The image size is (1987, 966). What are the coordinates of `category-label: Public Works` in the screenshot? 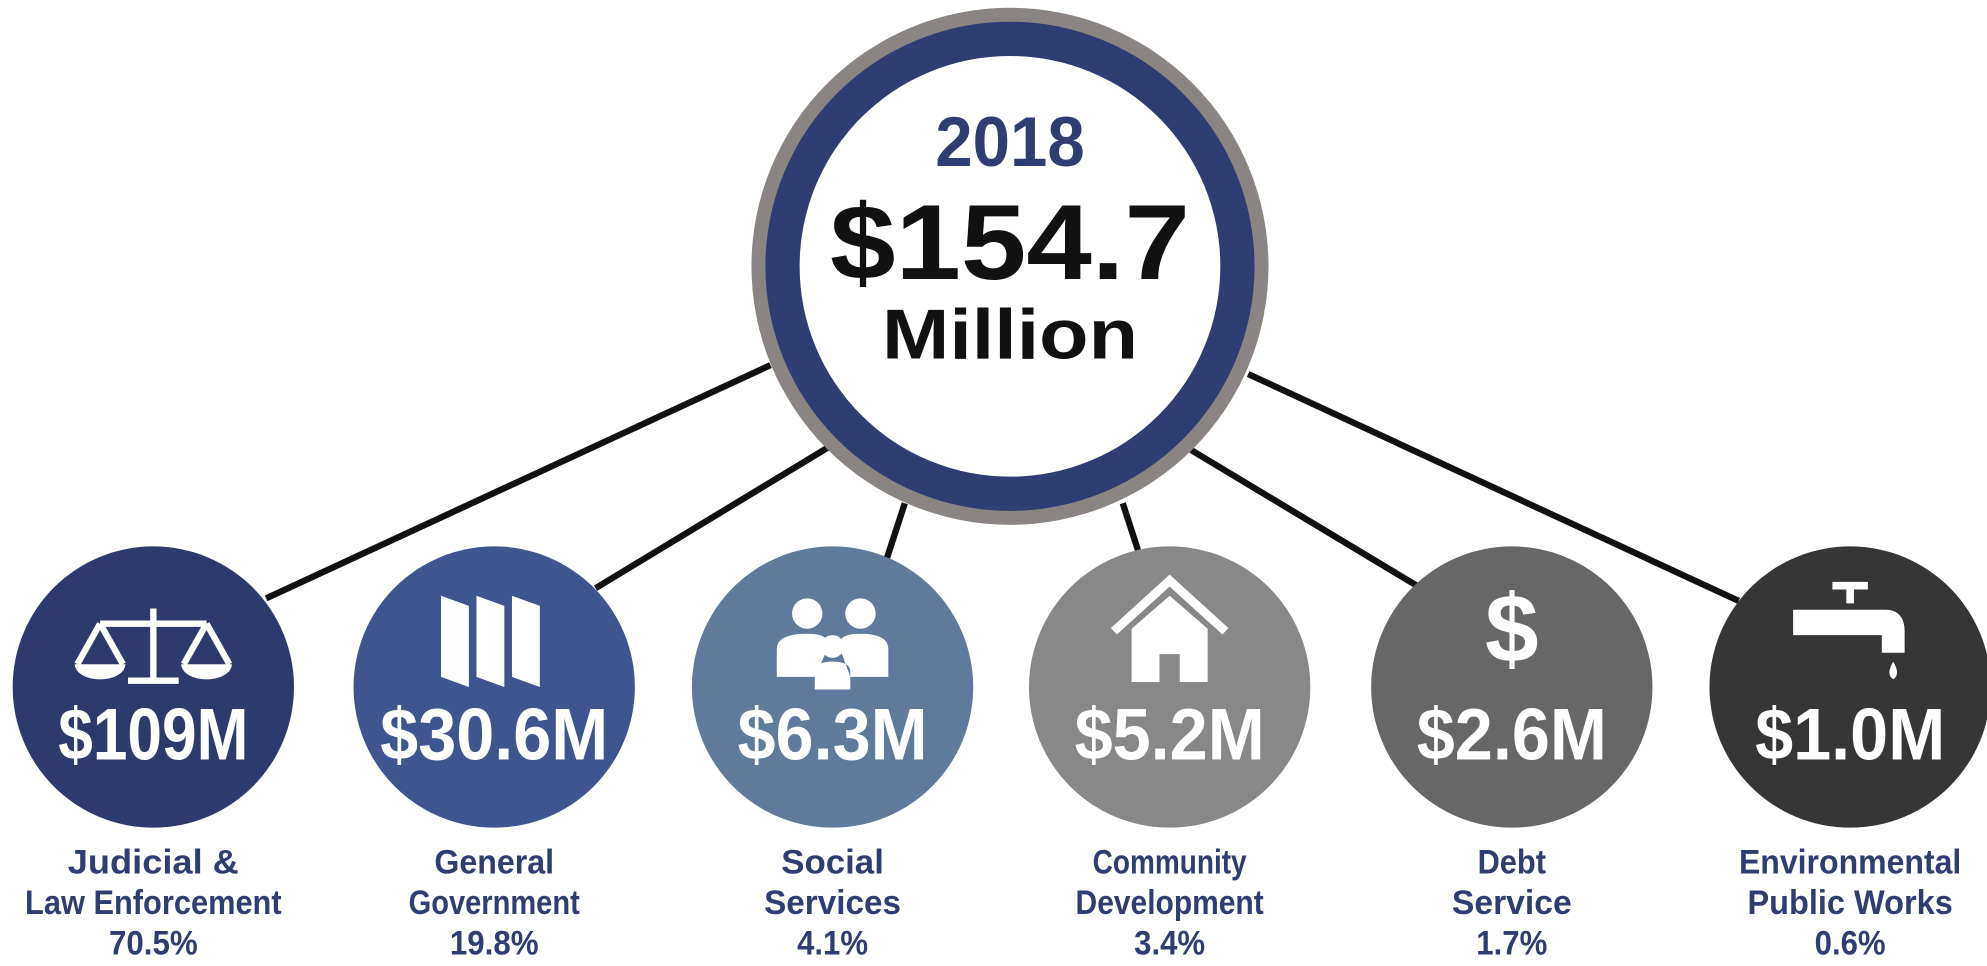 It's located at (1849, 903).